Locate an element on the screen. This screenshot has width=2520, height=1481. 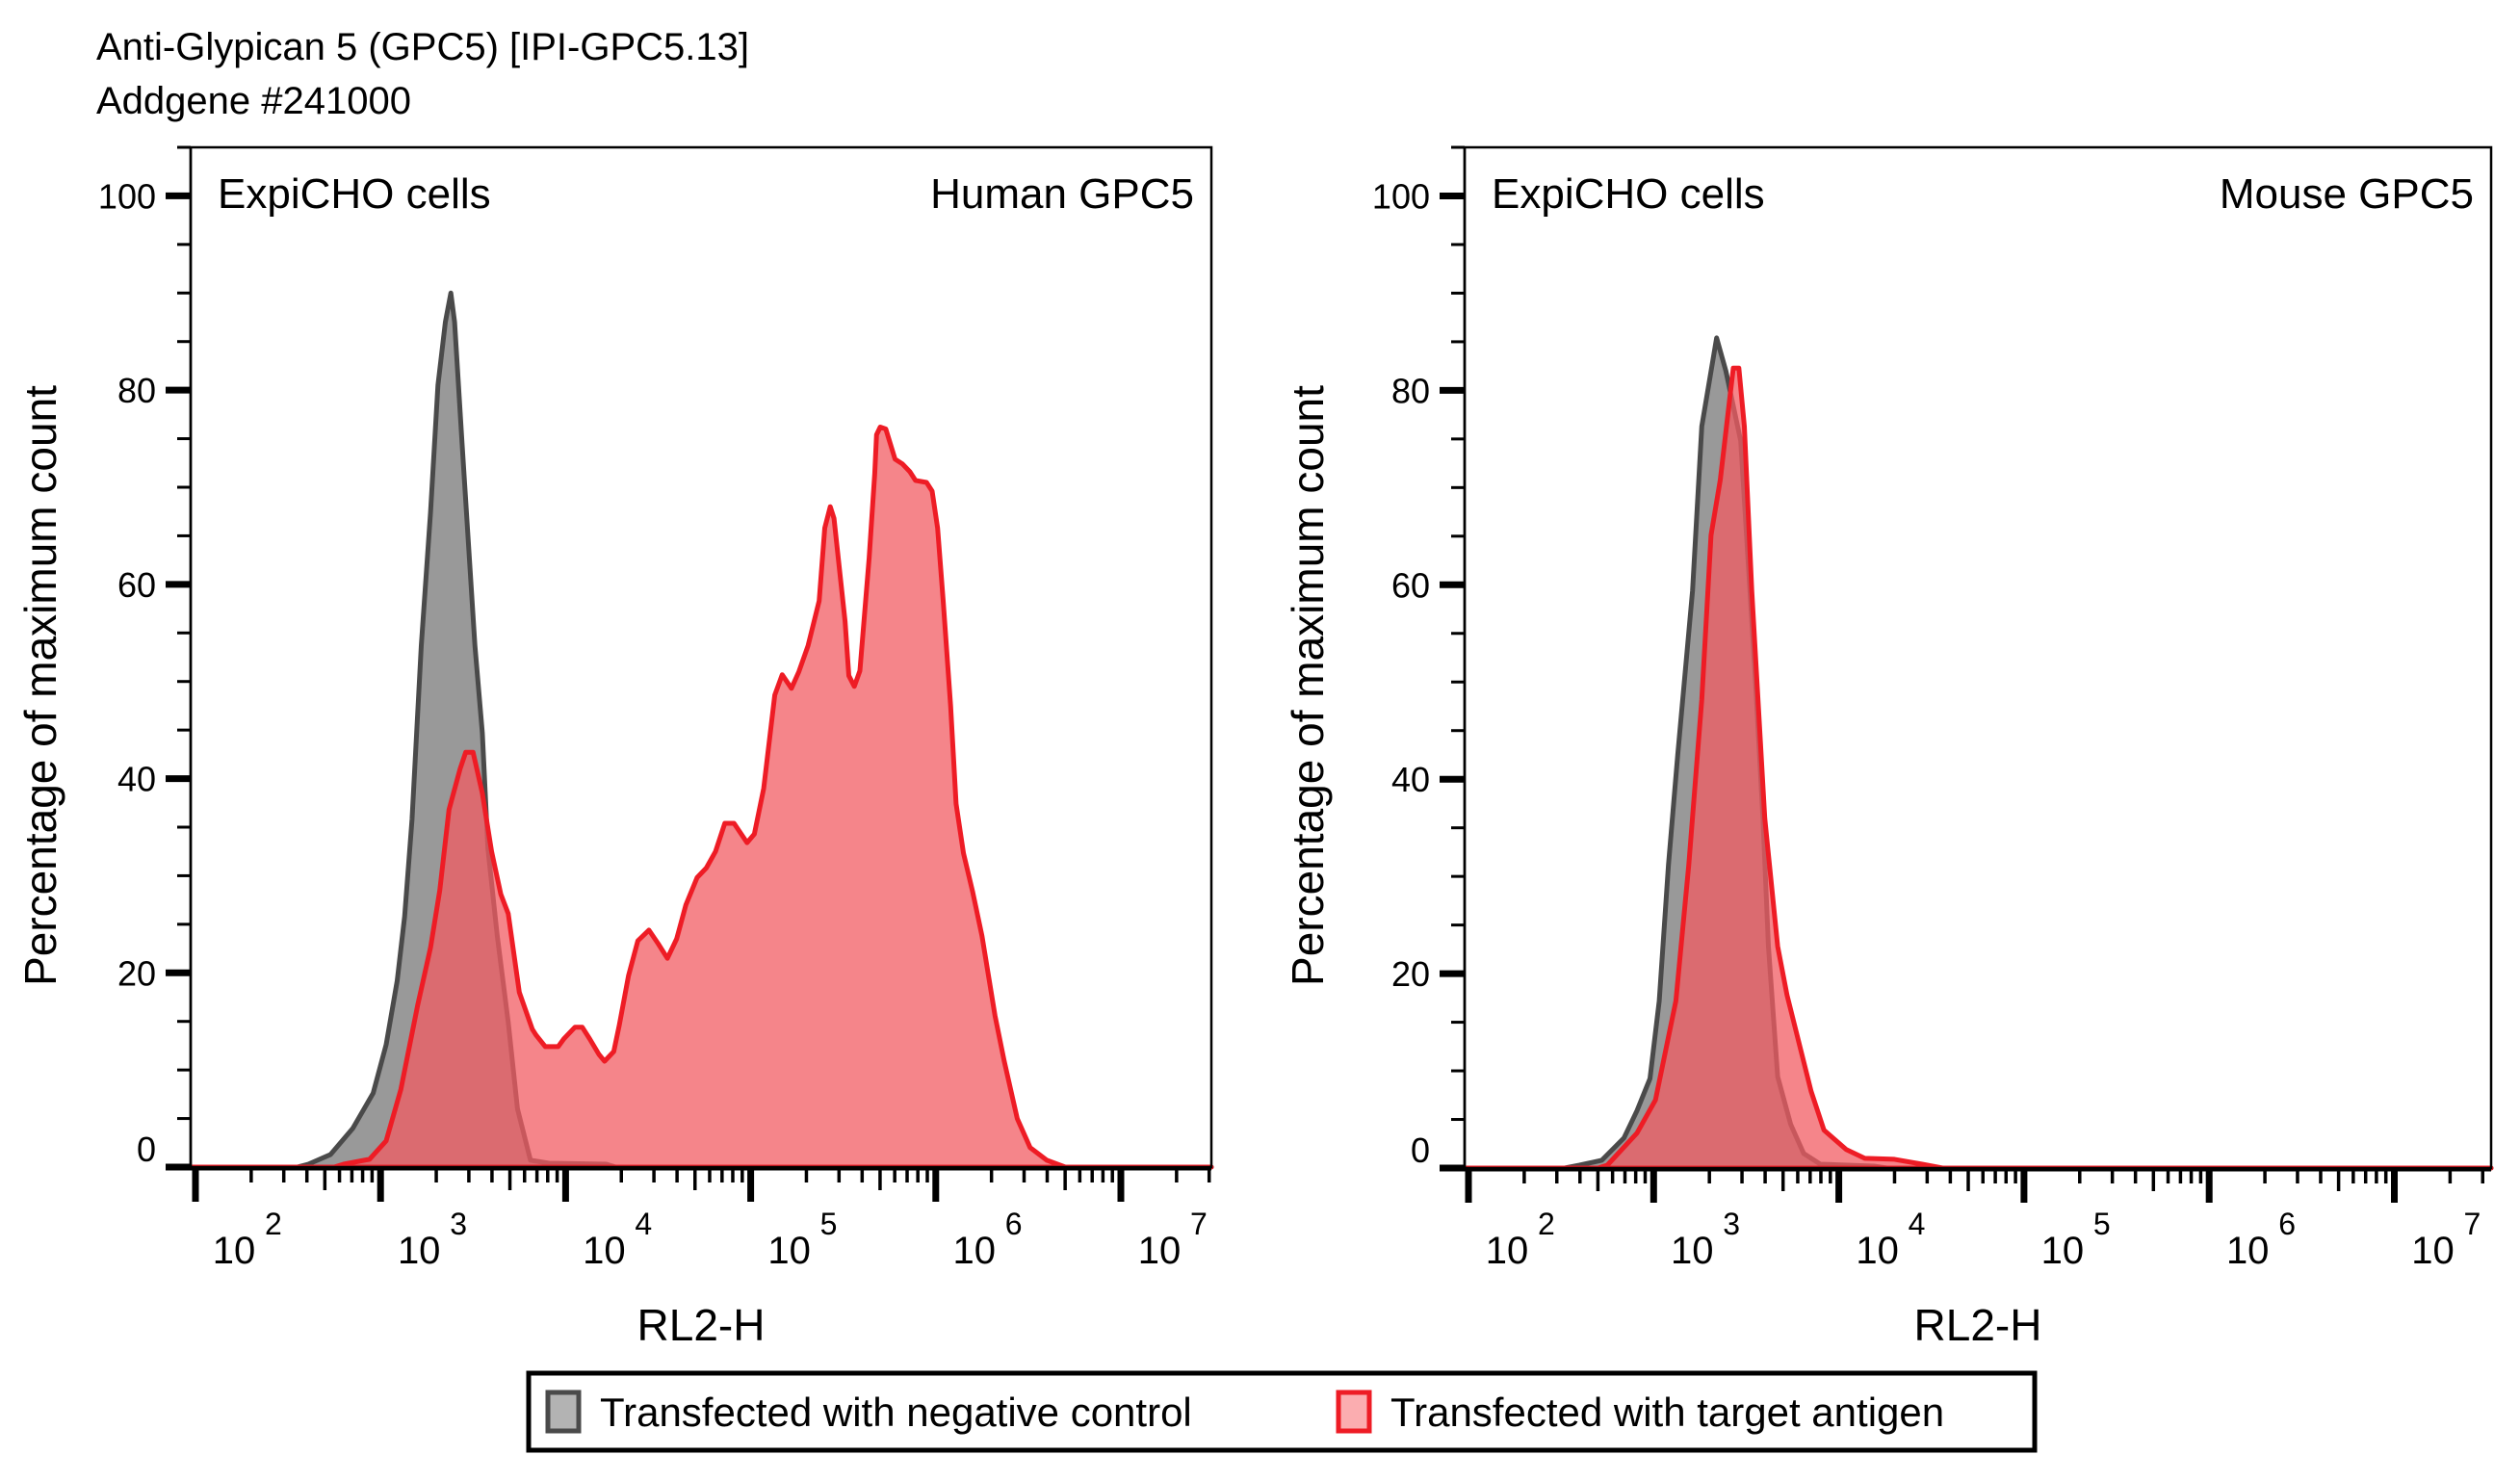
legend-label-control: Transfected with negative control is located at coordinates (896, 1413).